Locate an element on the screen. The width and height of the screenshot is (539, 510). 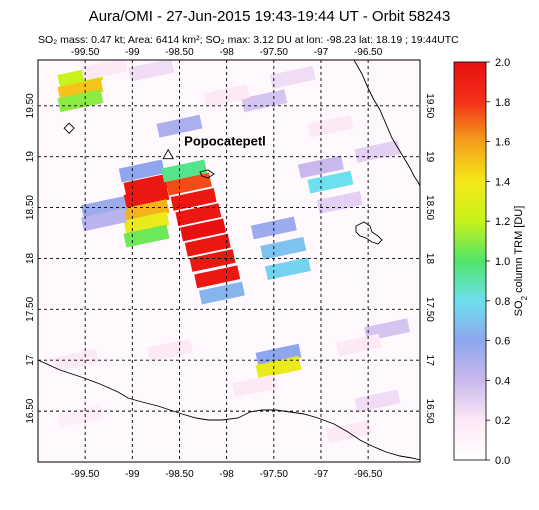
colorbar-tick-label: 0.2 is located at coordinates (502, 421).